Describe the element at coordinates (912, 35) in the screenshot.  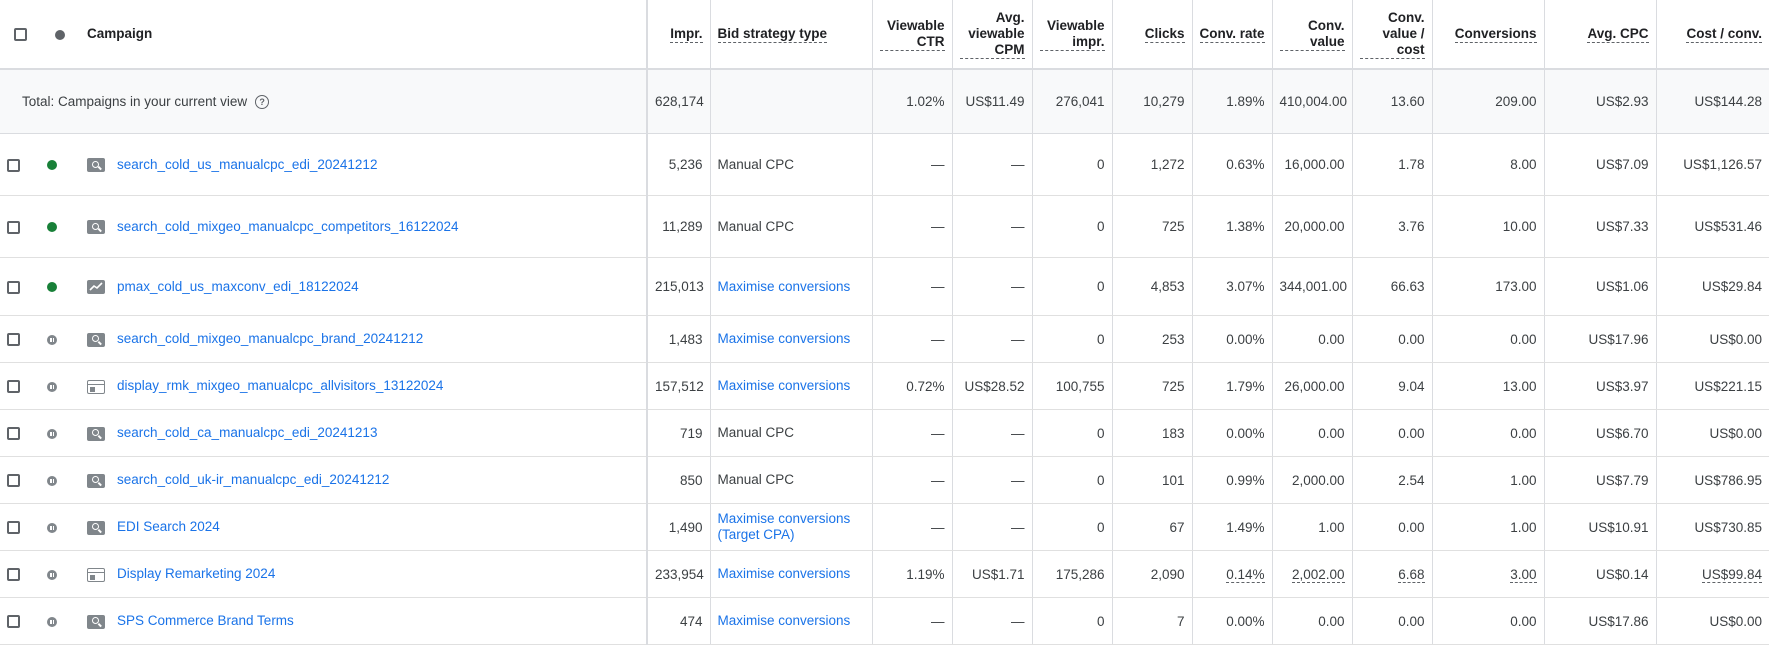
I see `header-viewable-ctr: Viewable CTR` at that location.